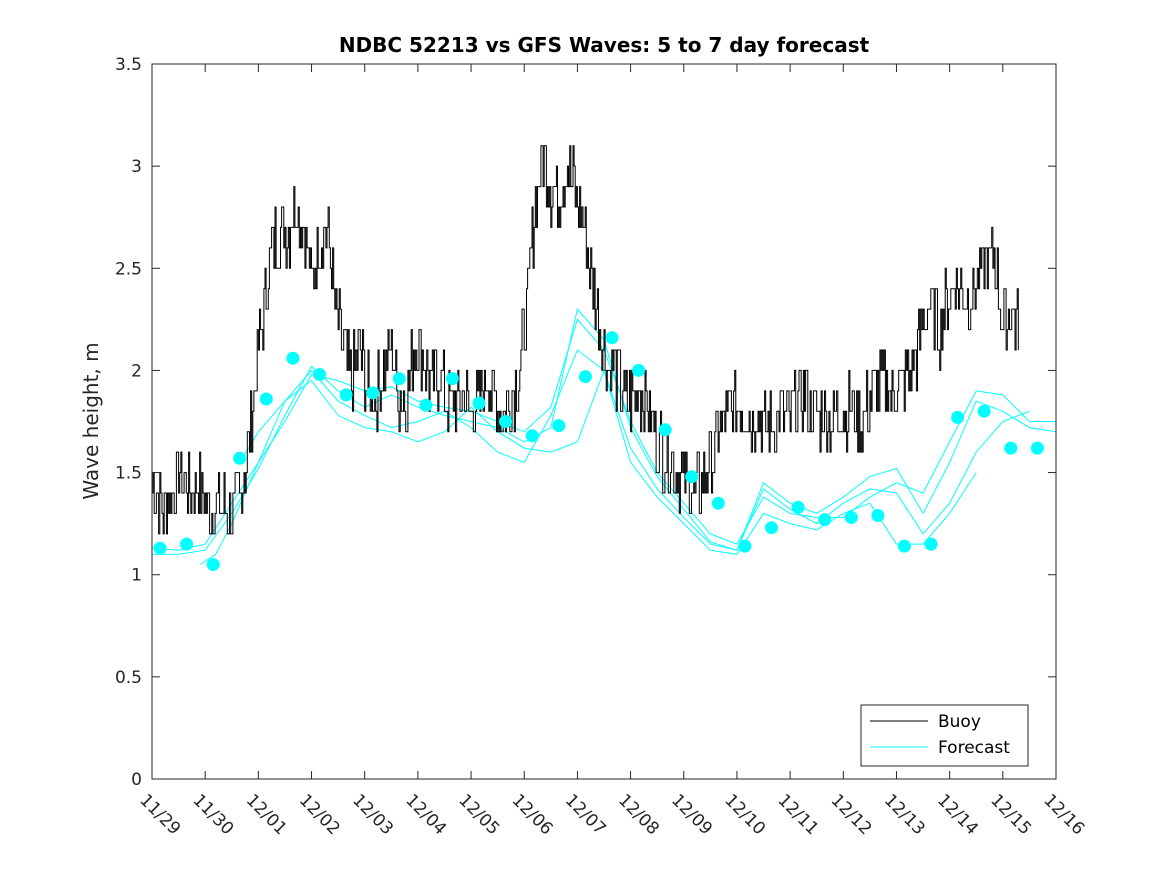  Describe the element at coordinates (974, 748) in the screenshot. I see `legend-forecast-label: Forecast` at that location.